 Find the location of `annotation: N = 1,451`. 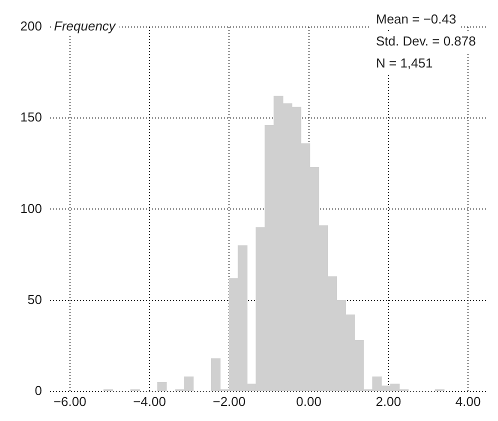

annotation: N = 1,451 is located at coordinates (404, 63).